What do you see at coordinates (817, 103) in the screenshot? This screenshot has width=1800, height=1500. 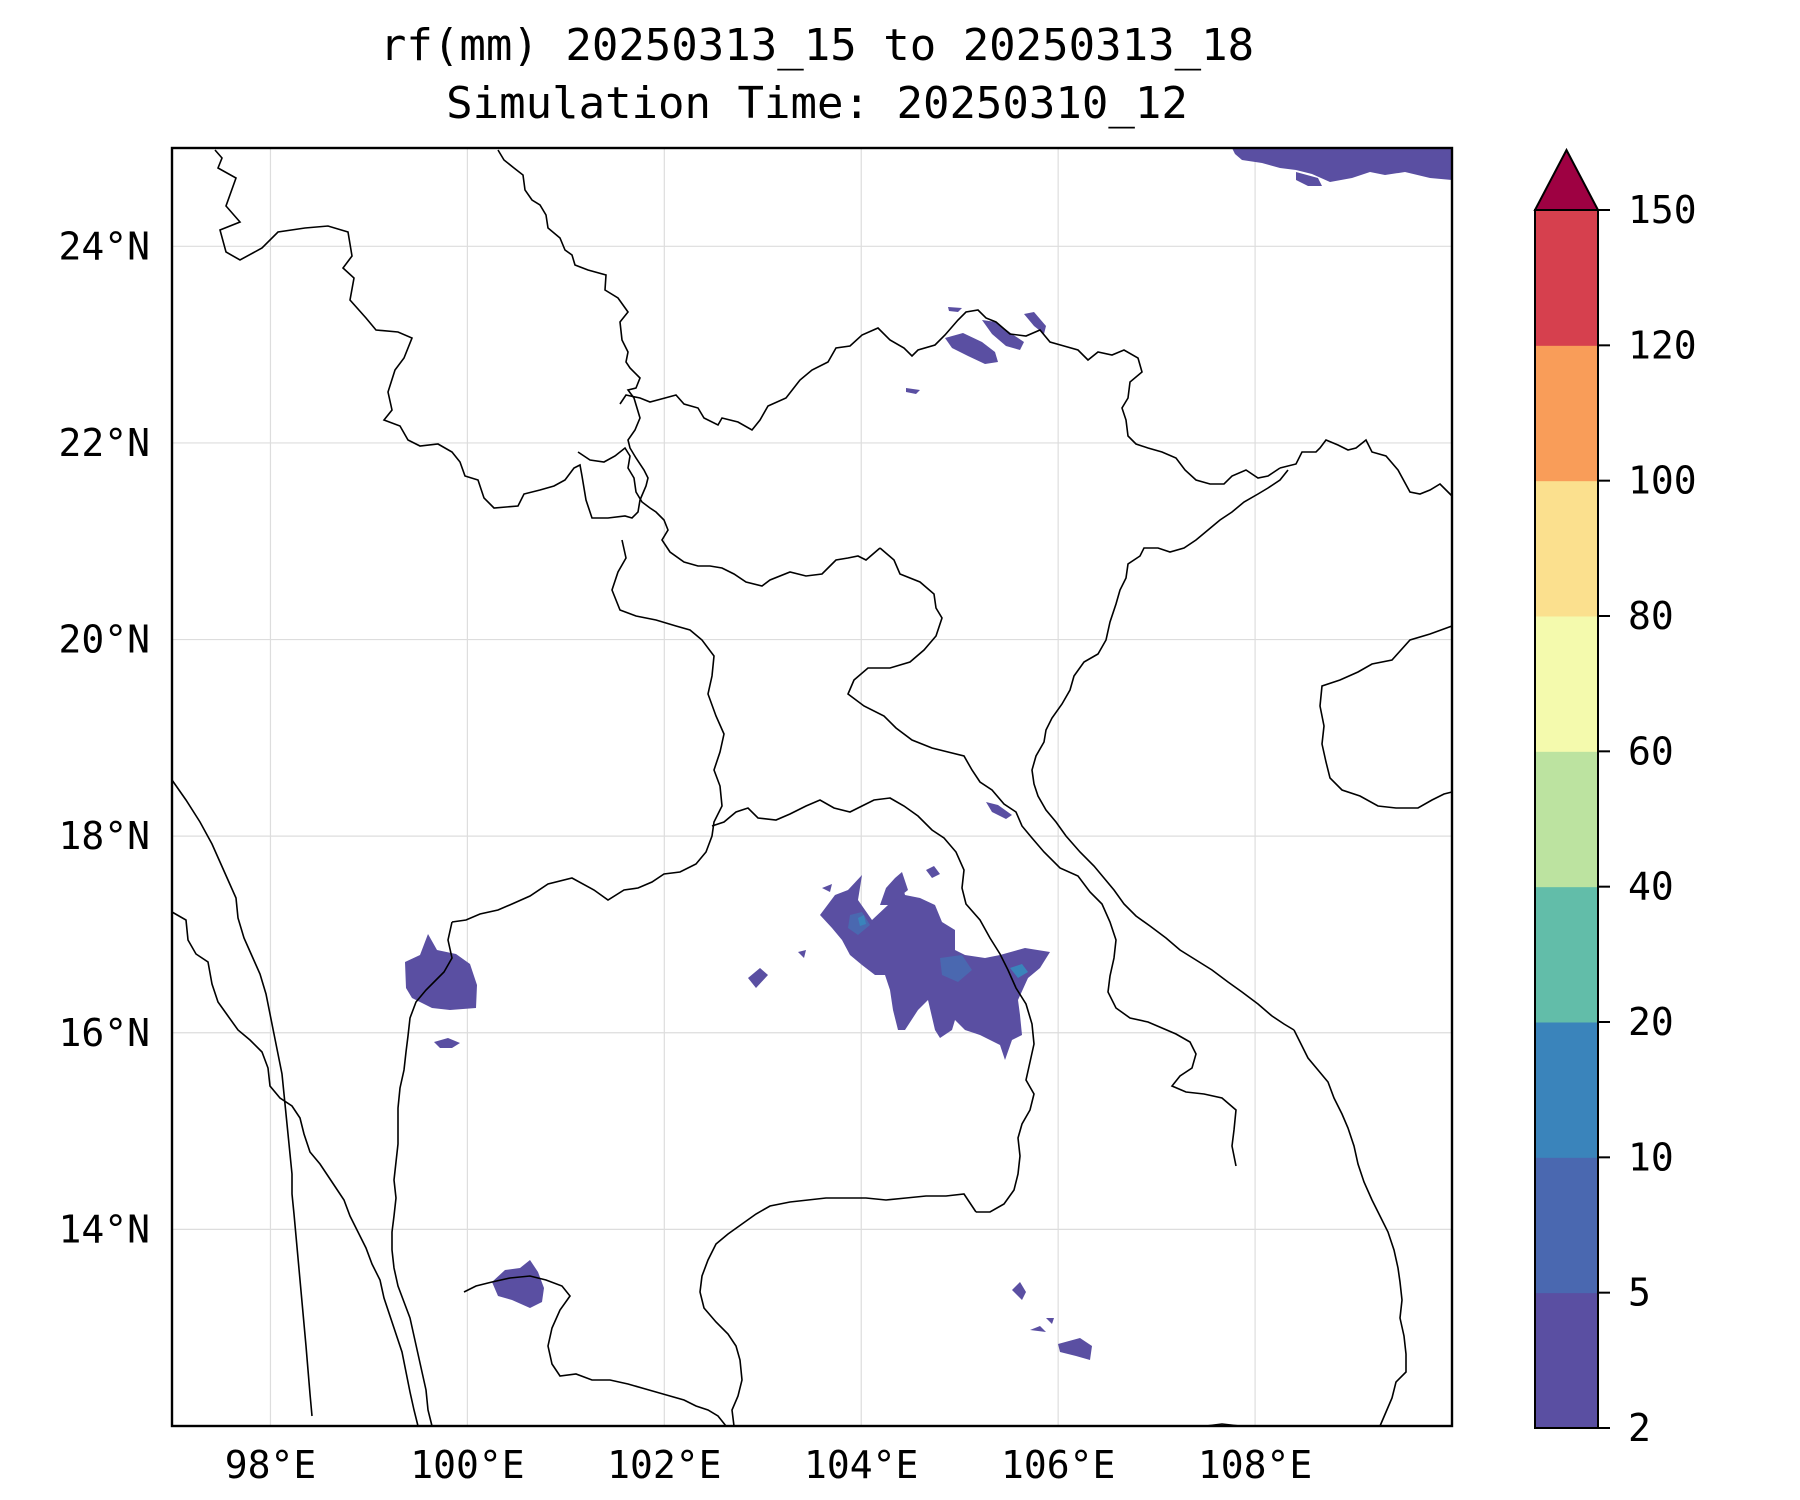 I see `map-title-line2: Simulation Time: 20250310_12` at bounding box center [817, 103].